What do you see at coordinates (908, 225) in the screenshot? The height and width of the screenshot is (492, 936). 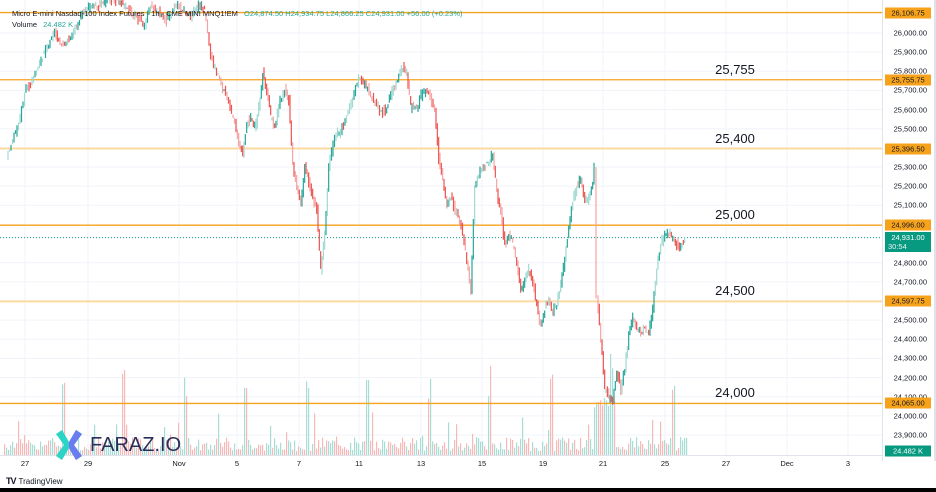 I see `level-price-badge: 24,996.00` at bounding box center [908, 225].